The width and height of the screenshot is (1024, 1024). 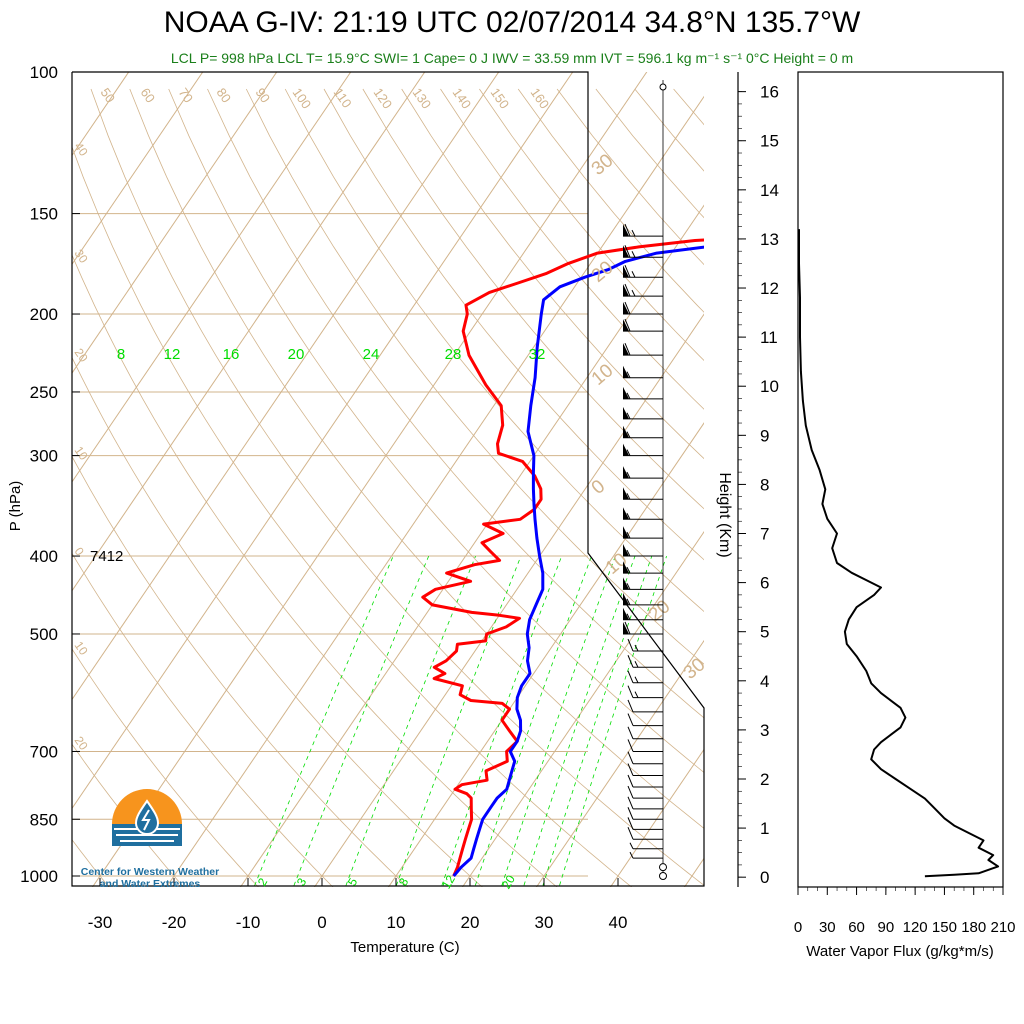 I want to click on flux-tick-label: 60, so click(x=856, y=927).